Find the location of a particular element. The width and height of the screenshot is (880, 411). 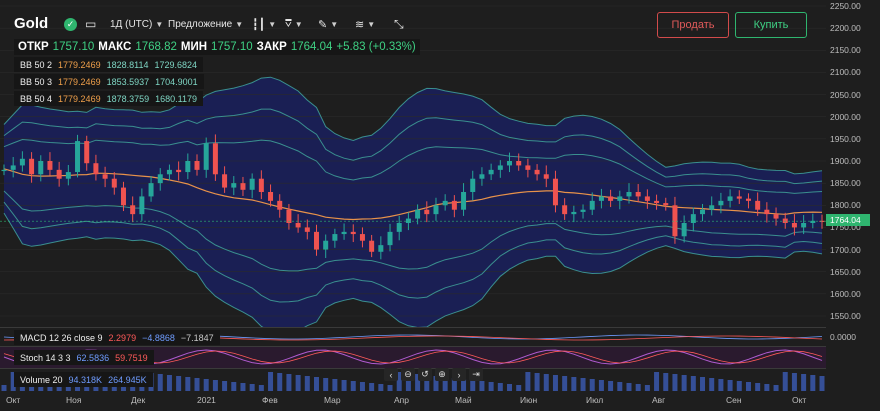

high-label: МАКС is located at coordinates (115, 47).